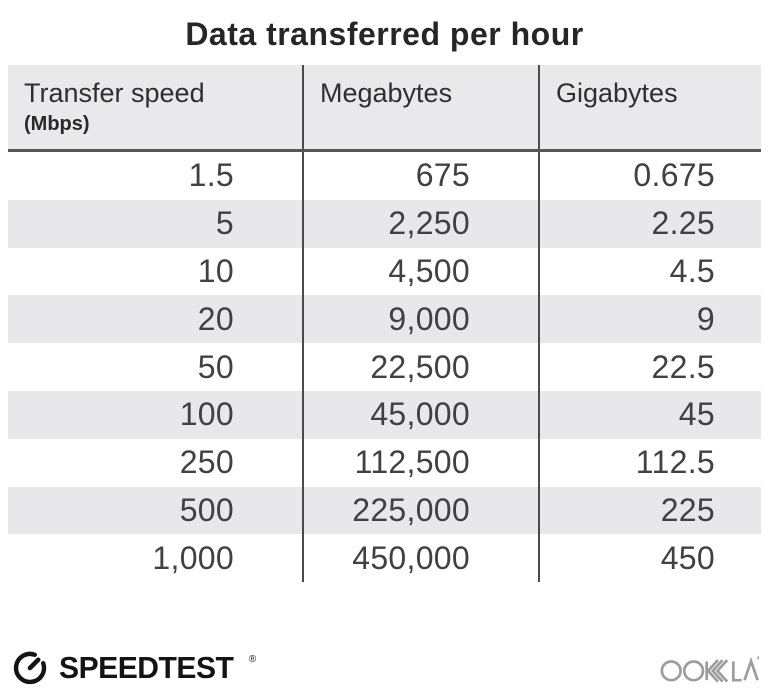 The width and height of the screenshot is (769, 698). I want to click on table-cell: 100, so click(206, 414).